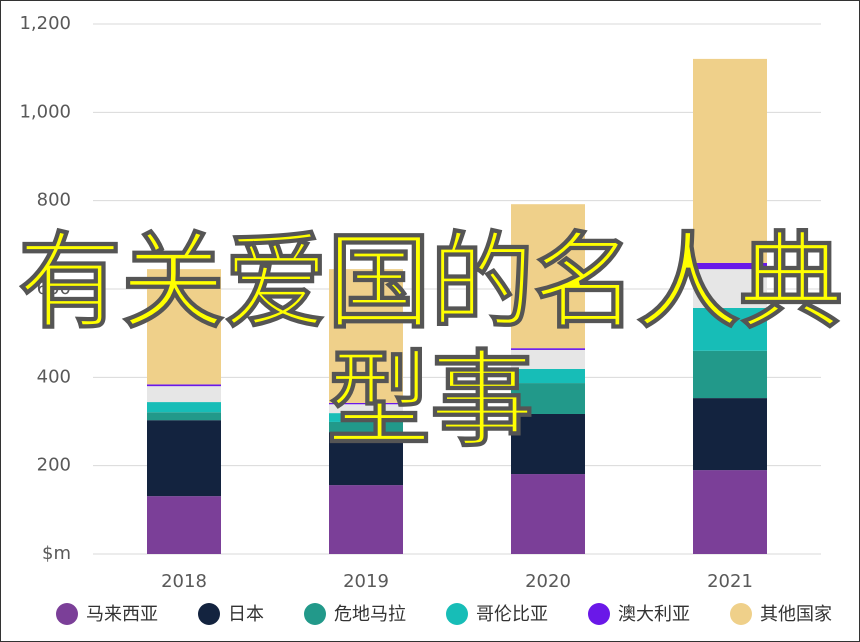 This screenshot has height=642, width=860. Describe the element at coordinates (796, 614) in the screenshot. I see `legend-label: 其他国家` at that location.